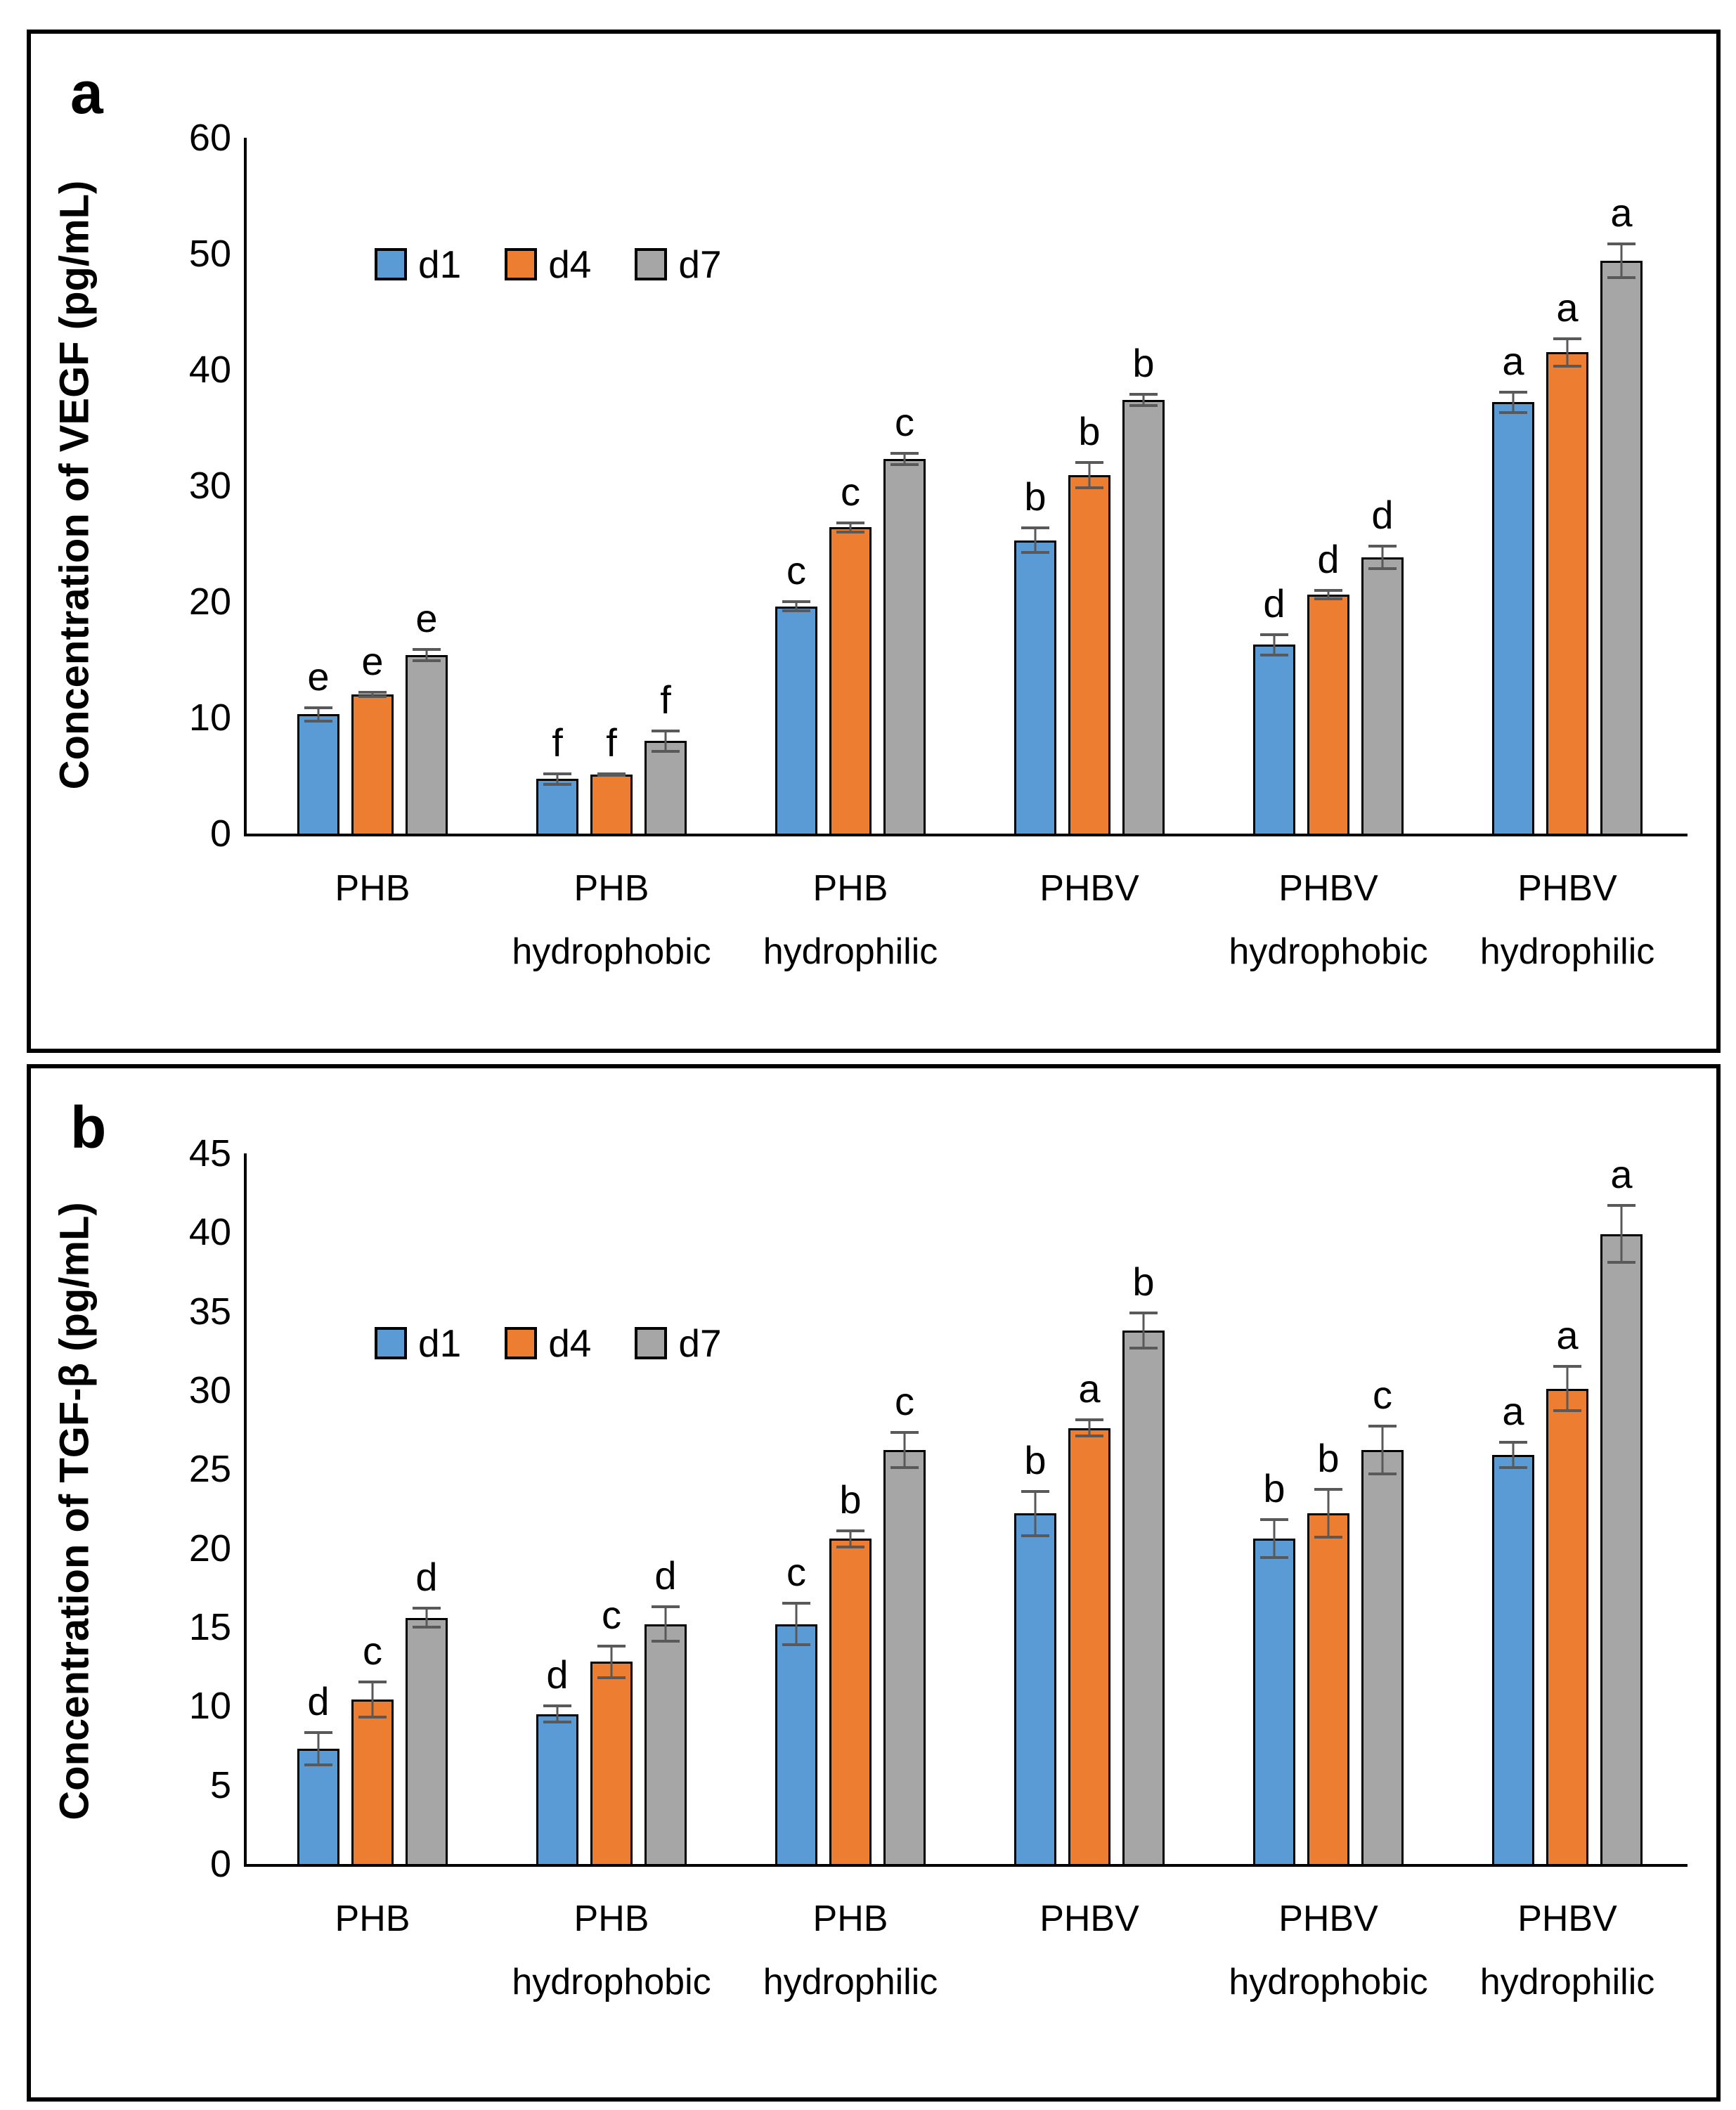 This screenshot has width=1736, height=2110. What do you see at coordinates (1513, 360) in the screenshot?
I see `panel-a-significance-letter: a` at bounding box center [1513, 360].